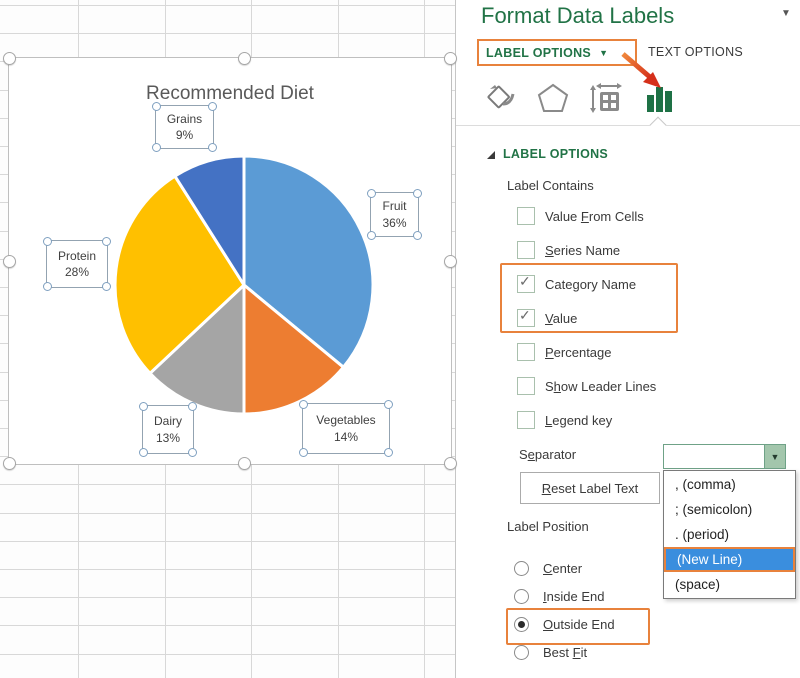  Describe the element at coordinates (502, 98) in the screenshot. I see `fill-line-icon` at that location.